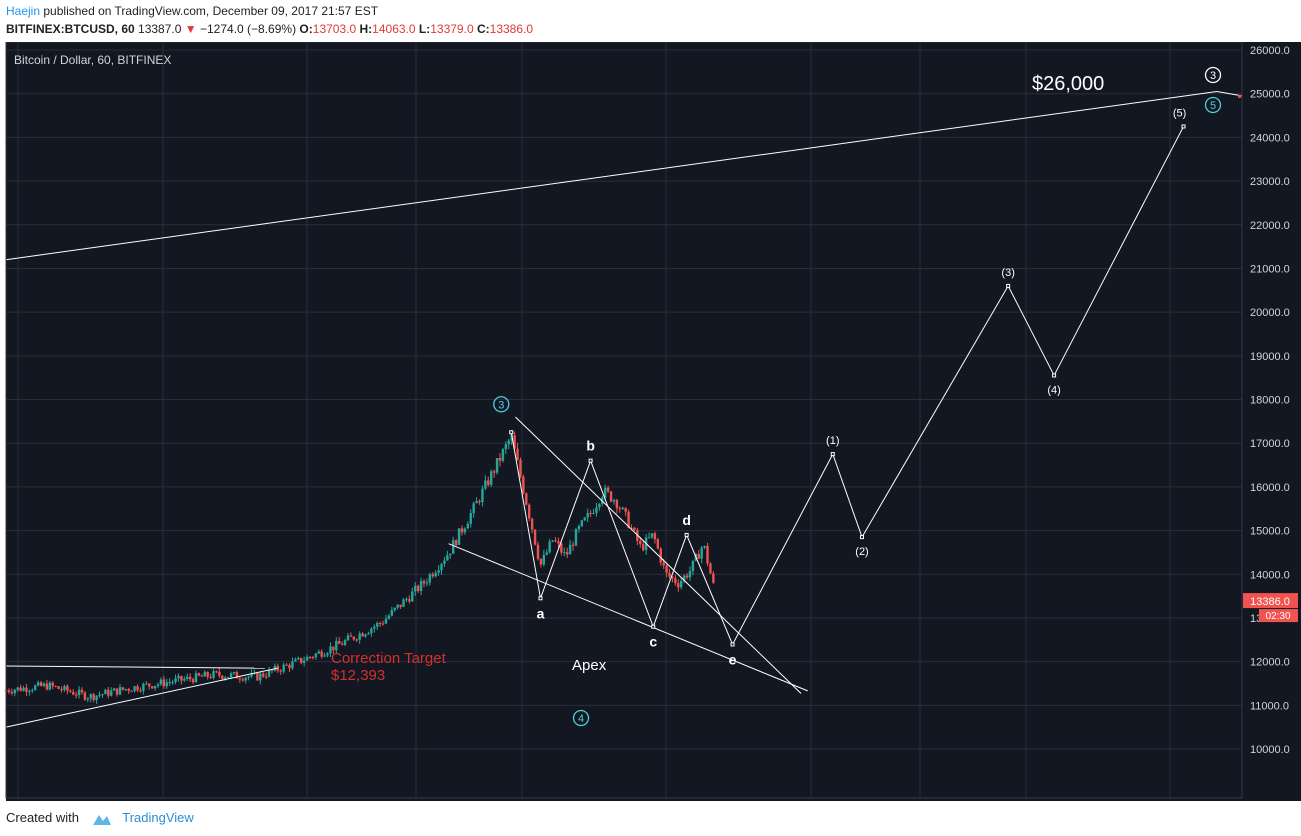 The height and width of the screenshot is (836, 1301). Describe the element at coordinates (1068, 84) in the screenshot. I see `price-target-label: $26,000` at that location.